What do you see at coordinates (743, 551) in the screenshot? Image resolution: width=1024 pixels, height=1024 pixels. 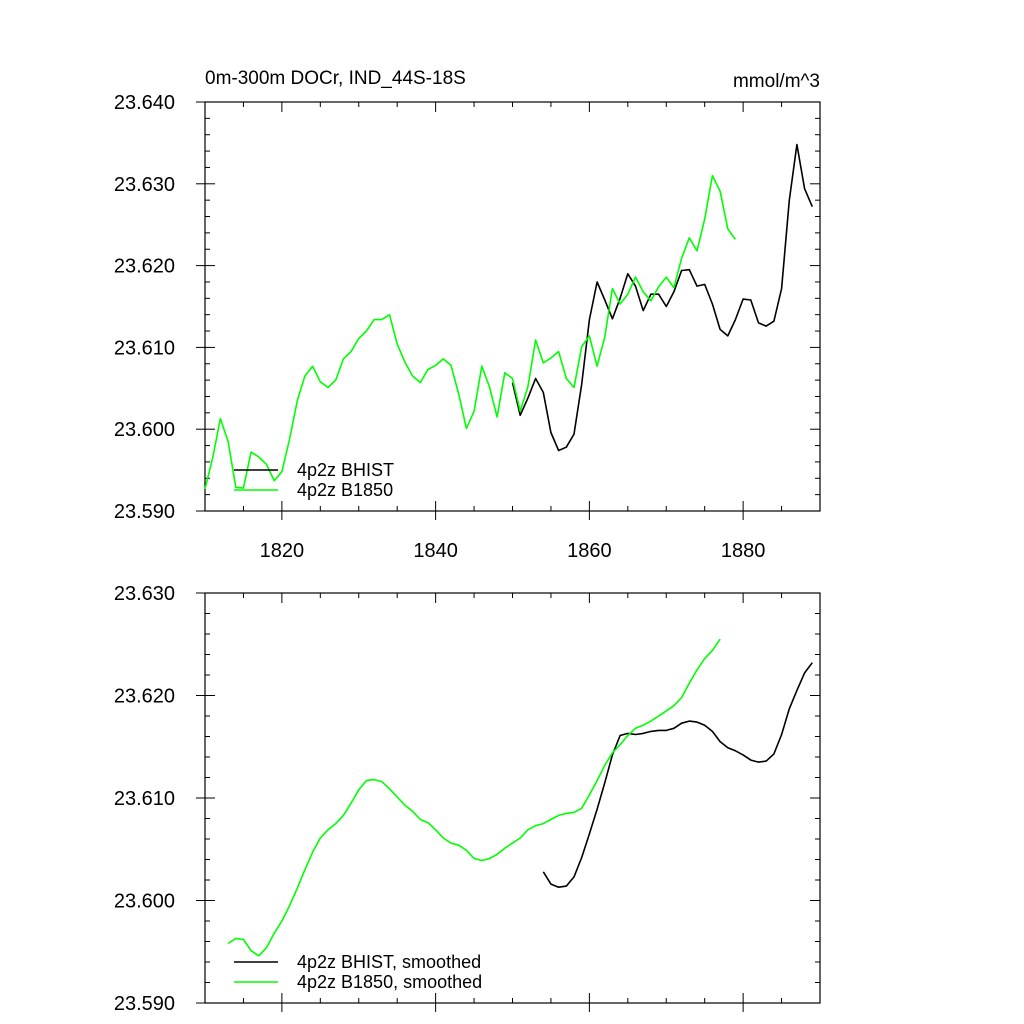 I see `x-tick-label: 1880` at bounding box center [743, 551].